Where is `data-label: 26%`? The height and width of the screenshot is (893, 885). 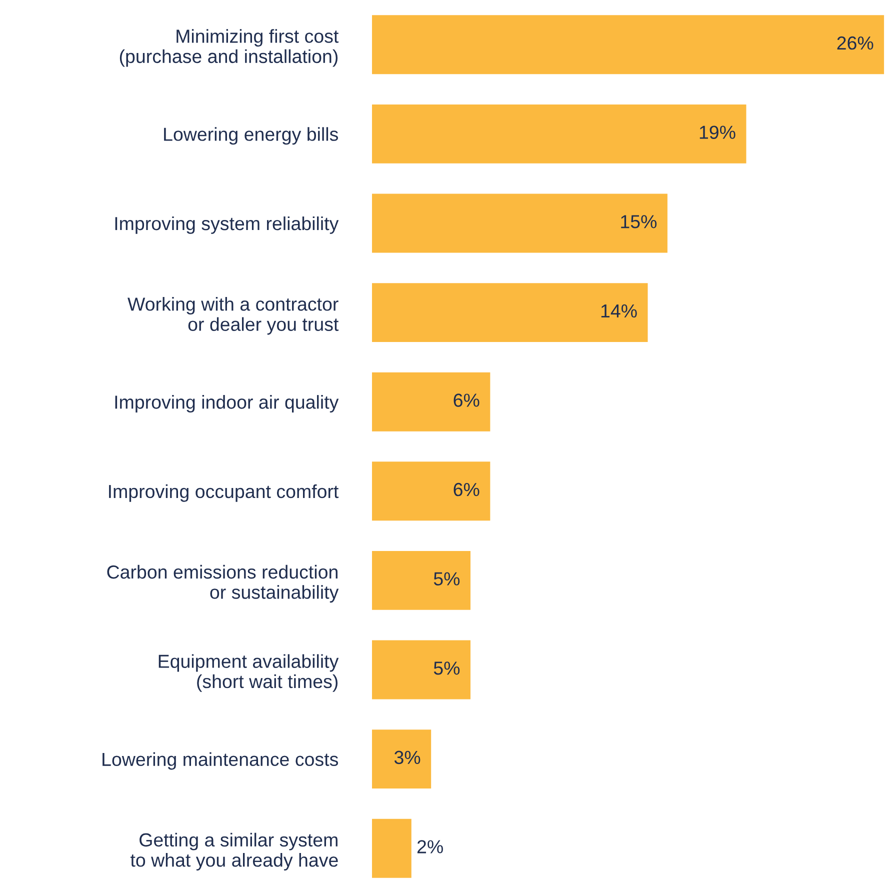 data-label: 26% is located at coordinates (855, 43).